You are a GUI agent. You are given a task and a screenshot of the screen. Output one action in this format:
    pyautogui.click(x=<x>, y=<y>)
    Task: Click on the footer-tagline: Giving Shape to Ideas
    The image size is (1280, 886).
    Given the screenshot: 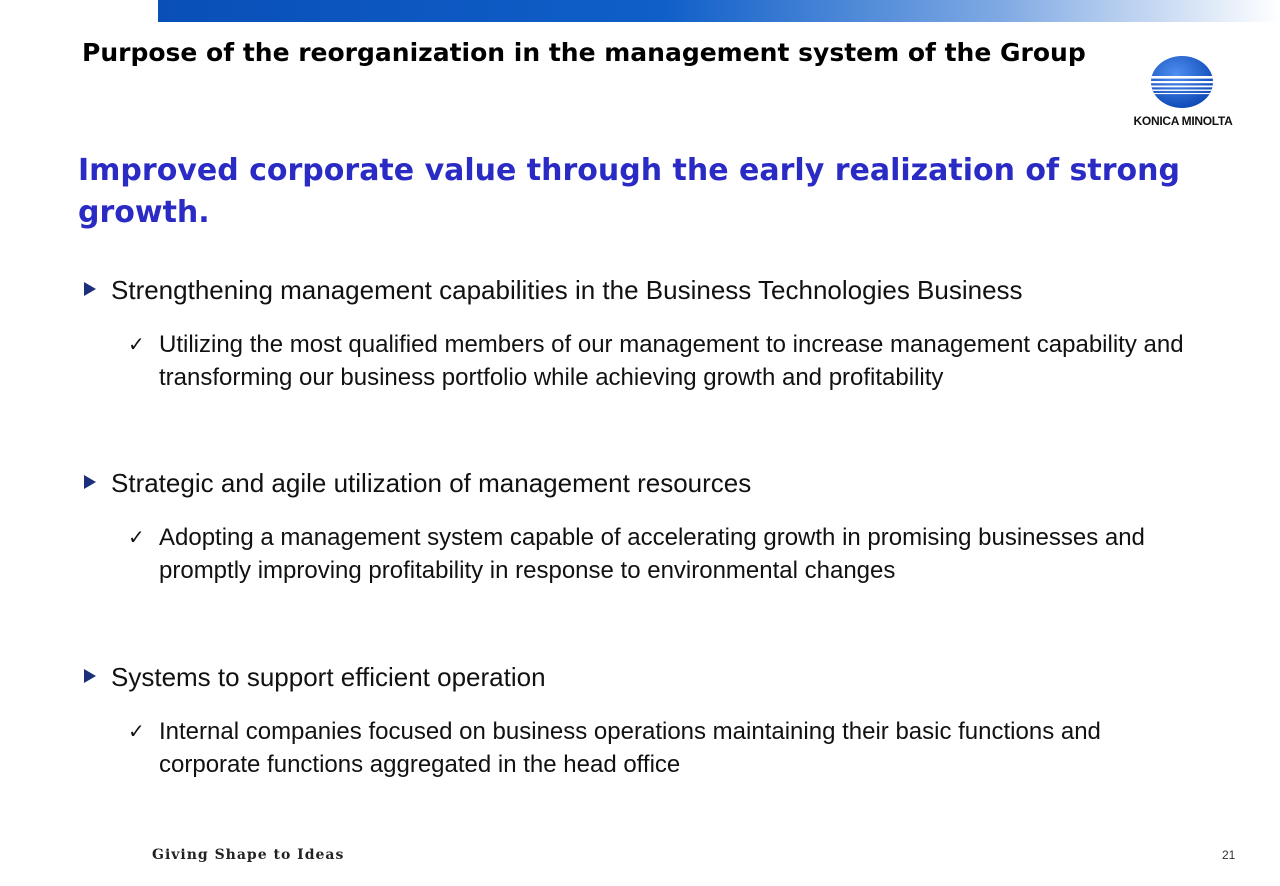 What is the action you would take?
    pyautogui.click(x=248, y=855)
    